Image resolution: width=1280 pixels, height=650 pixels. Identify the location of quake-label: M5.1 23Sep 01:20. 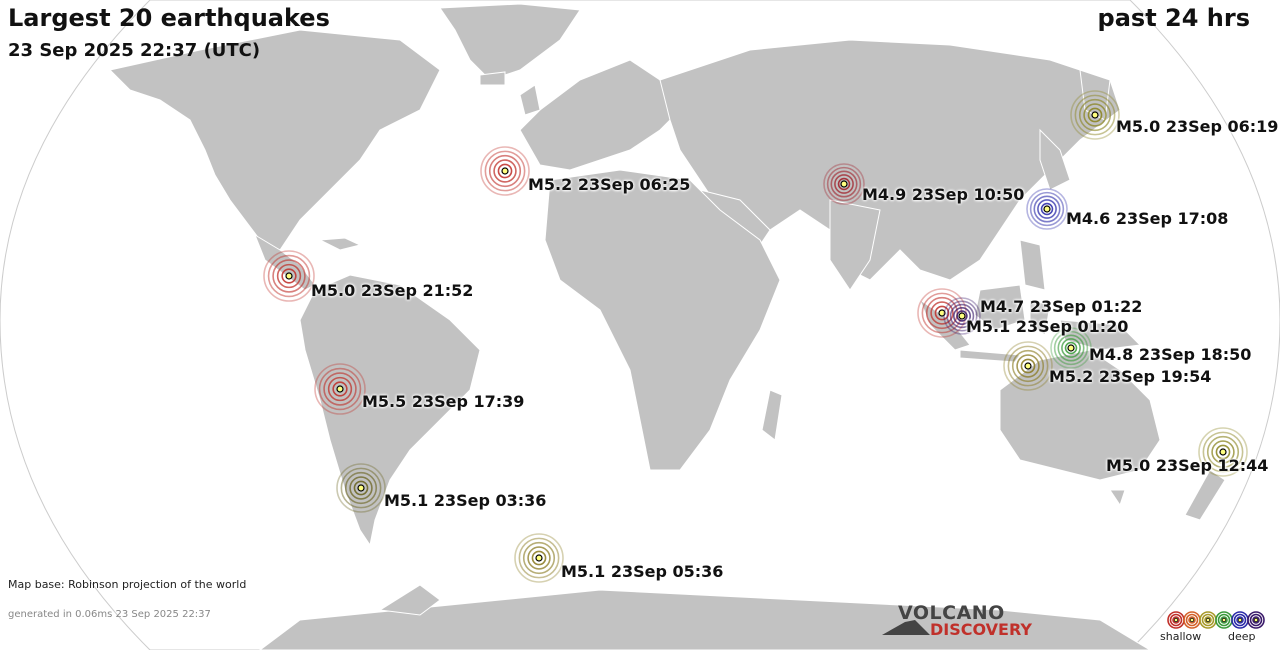
(1047, 326).